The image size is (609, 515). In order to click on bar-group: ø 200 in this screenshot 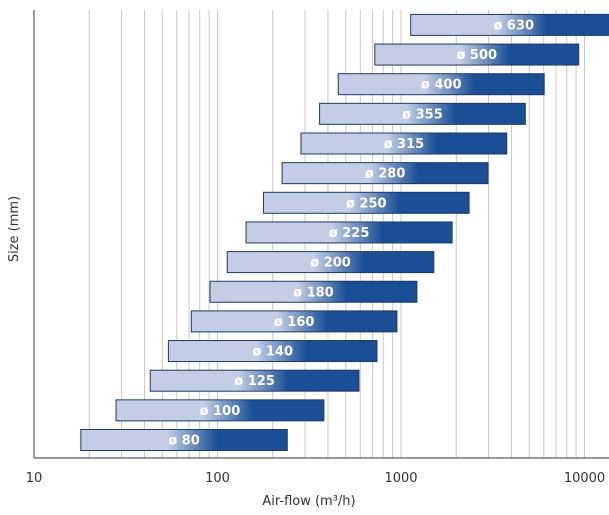, I will do `click(330, 262)`.